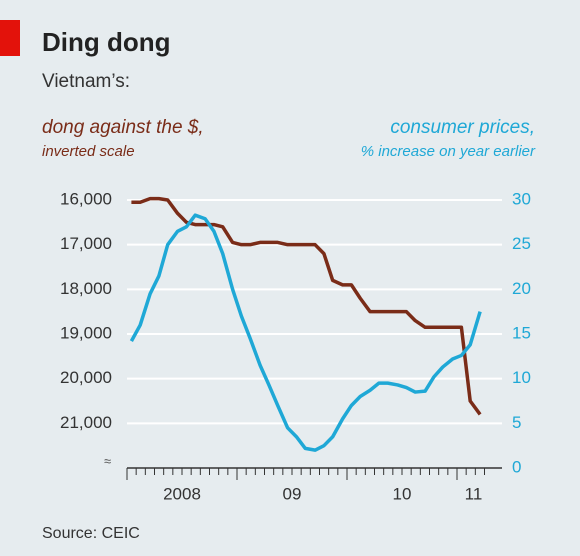 This screenshot has width=580, height=556. What do you see at coordinates (107, 460) in the screenshot?
I see `axis-break: ≈` at bounding box center [107, 460].